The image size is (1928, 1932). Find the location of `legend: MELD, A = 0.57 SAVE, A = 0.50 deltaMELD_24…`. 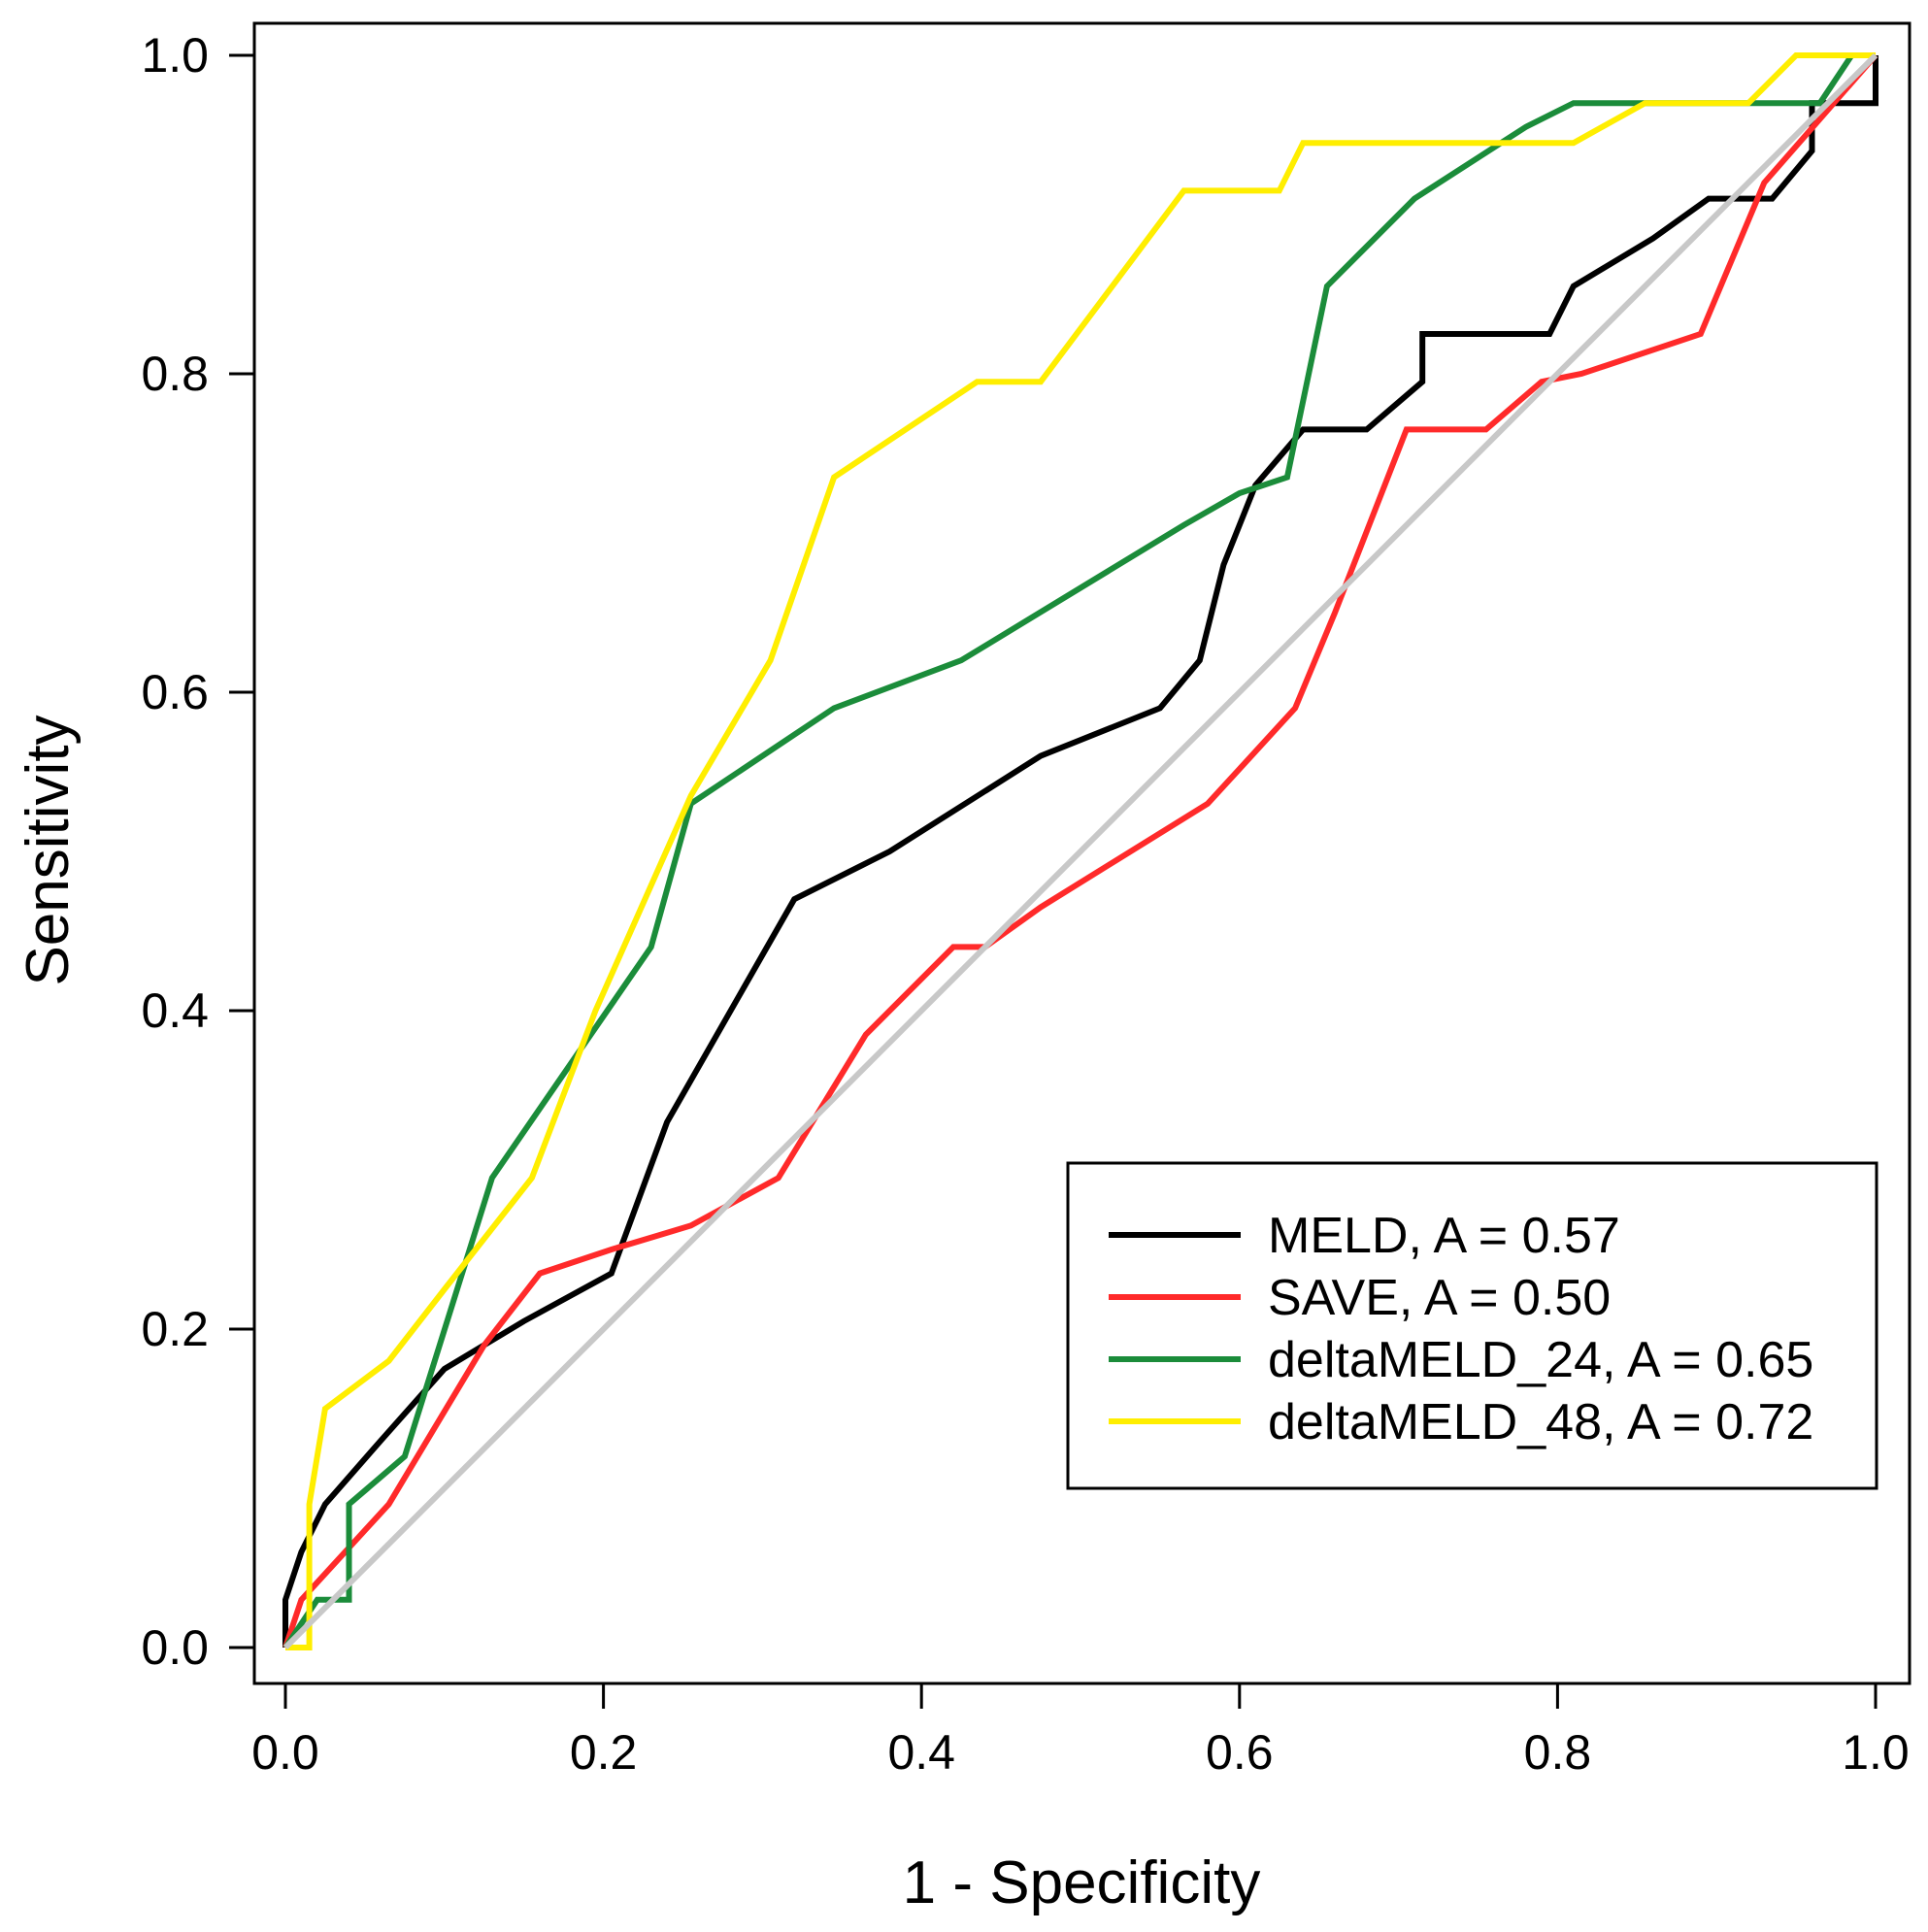

legend: MELD, A = 0.57 SAVE, A = 0.50 deltaMELD_24… is located at coordinates (1472, 1325).